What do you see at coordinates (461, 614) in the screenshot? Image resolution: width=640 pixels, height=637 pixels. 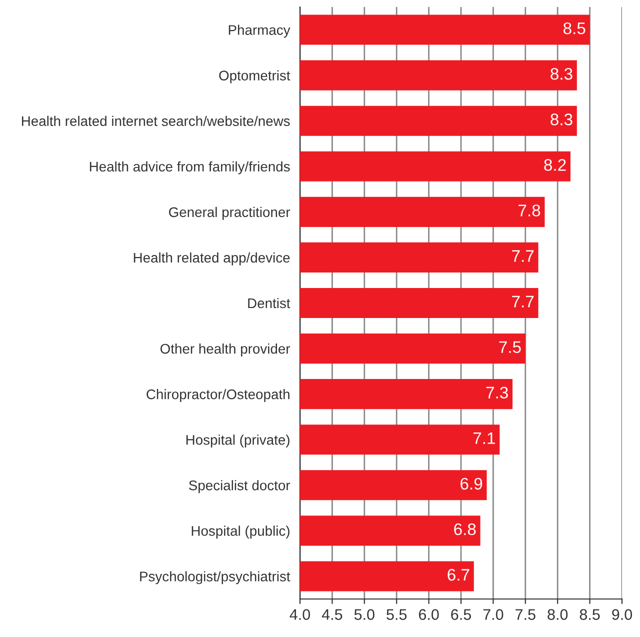 I see `x-tick-label: 6.5` at bounding box center [461, 614].